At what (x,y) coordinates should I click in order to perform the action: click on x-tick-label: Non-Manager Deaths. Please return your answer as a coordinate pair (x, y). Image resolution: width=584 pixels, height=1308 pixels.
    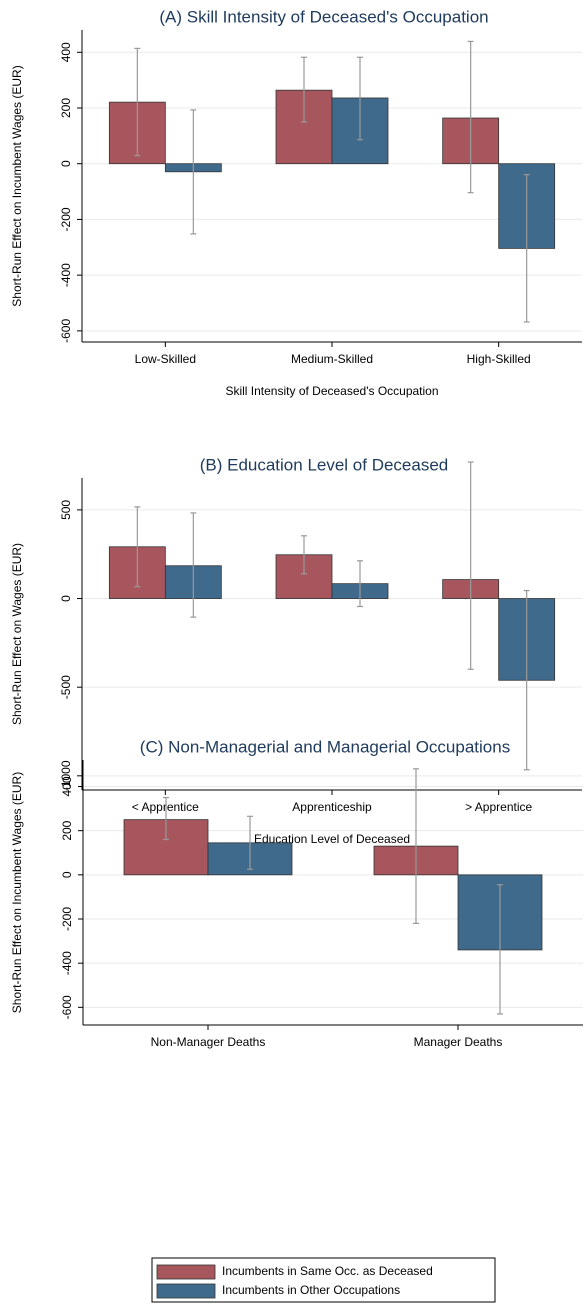
    Looking at the image, I should click on (208, 1042).